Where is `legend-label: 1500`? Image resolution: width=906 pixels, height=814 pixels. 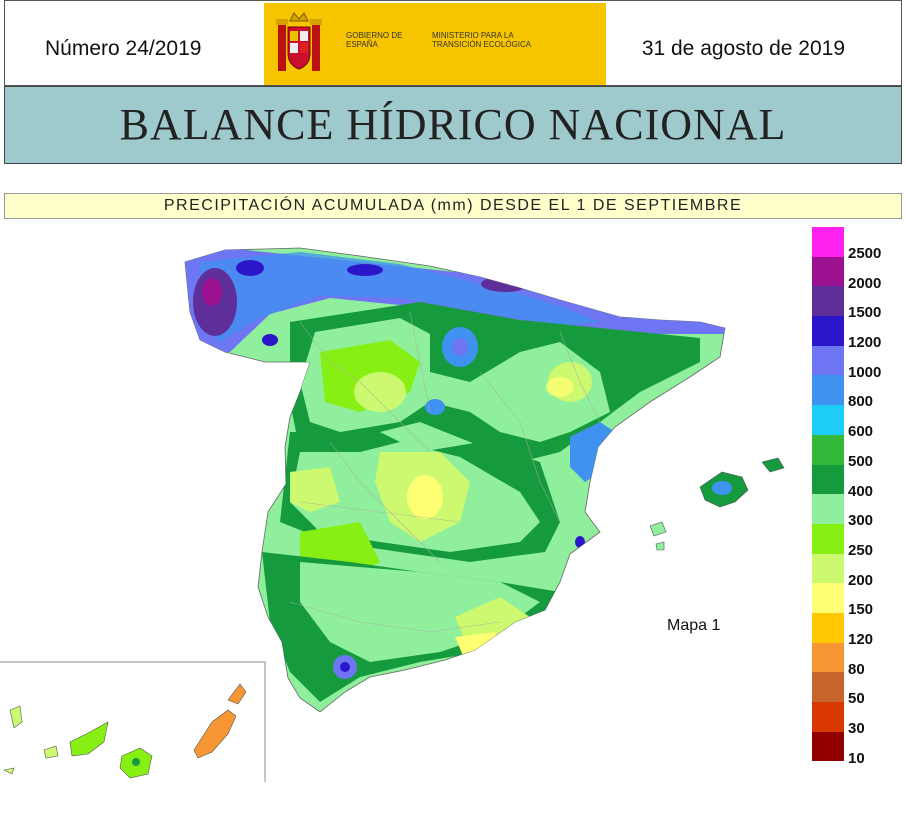 legend-label: 1500 is located at coordinates (865, 313).